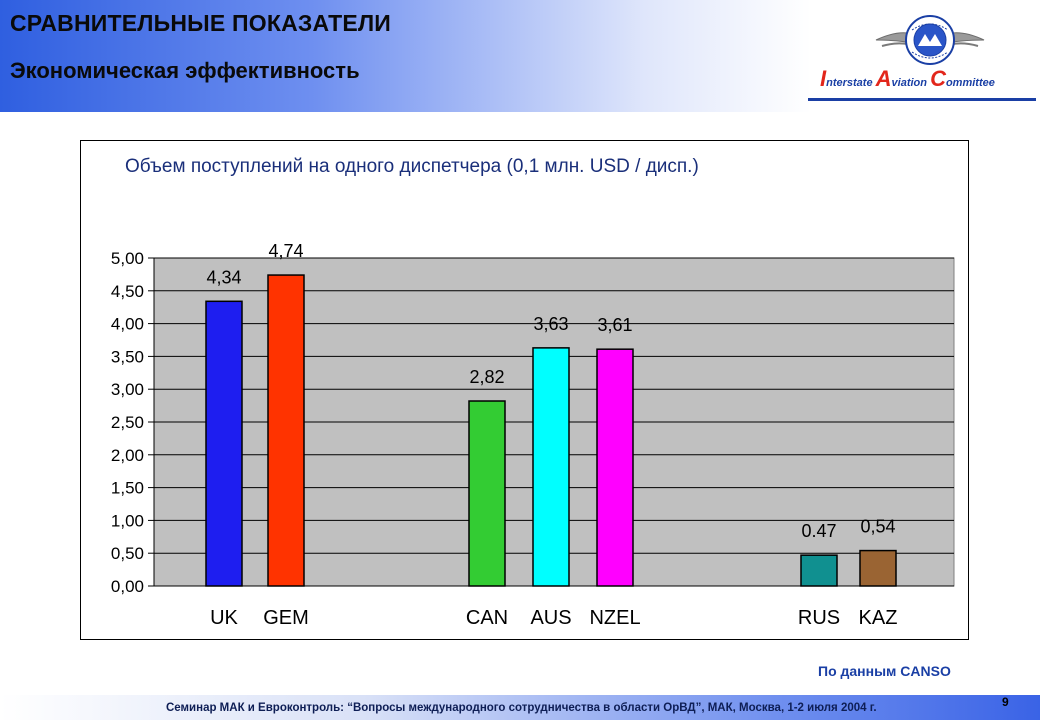  What do you see at coordinates (127, 356) in the screenshot?
I see `y-tick-label: 3,50` at bounding box center [127, 356].